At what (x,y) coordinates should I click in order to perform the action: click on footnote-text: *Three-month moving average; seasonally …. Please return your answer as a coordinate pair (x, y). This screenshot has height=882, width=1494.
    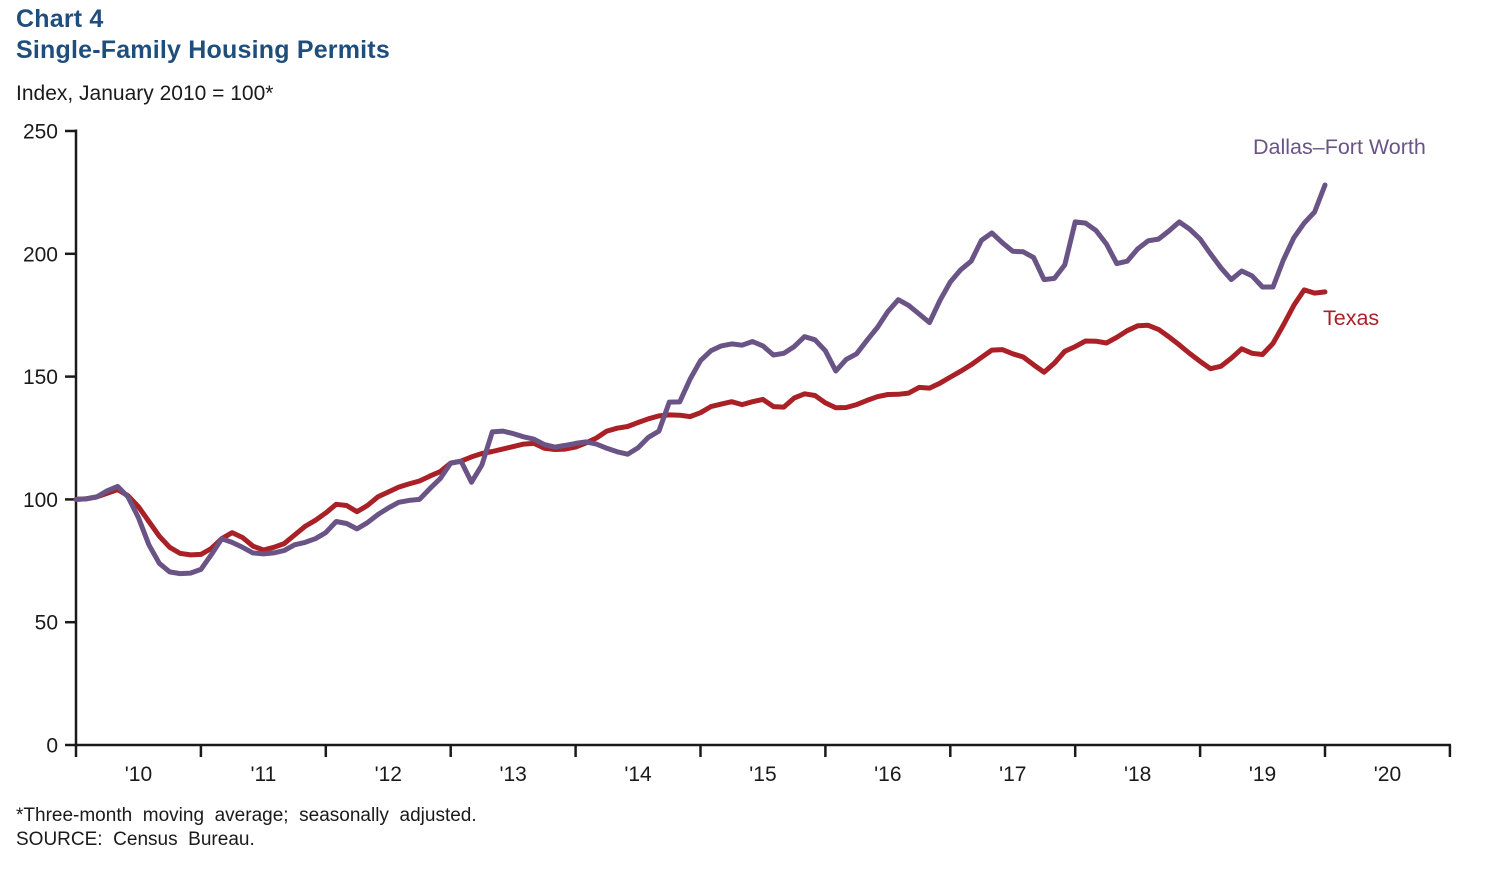
    Looking at the image, I should click on (246, 815).